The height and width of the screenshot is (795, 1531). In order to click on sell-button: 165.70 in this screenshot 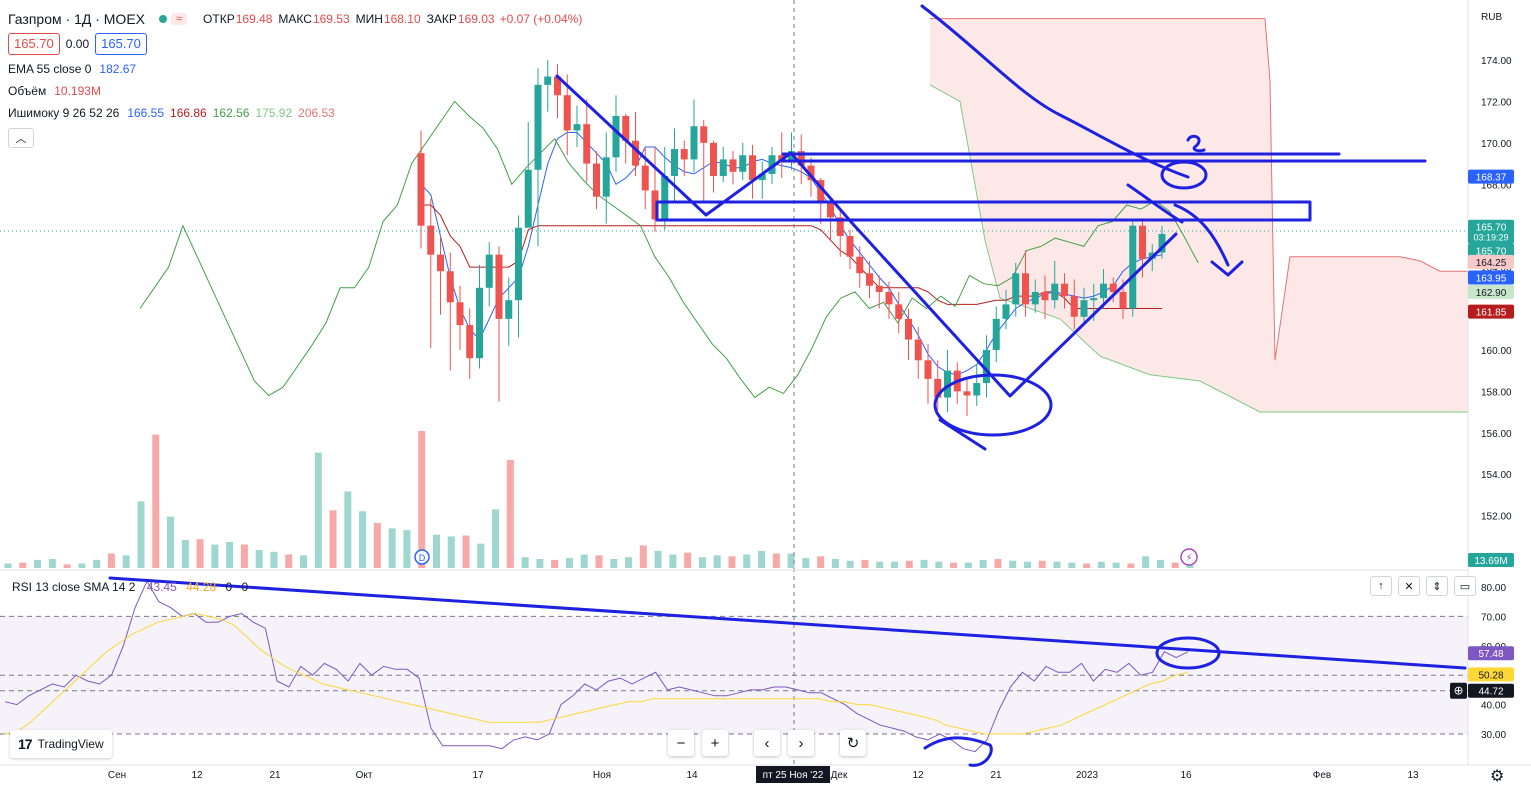, I will do `click(34, 44)`.